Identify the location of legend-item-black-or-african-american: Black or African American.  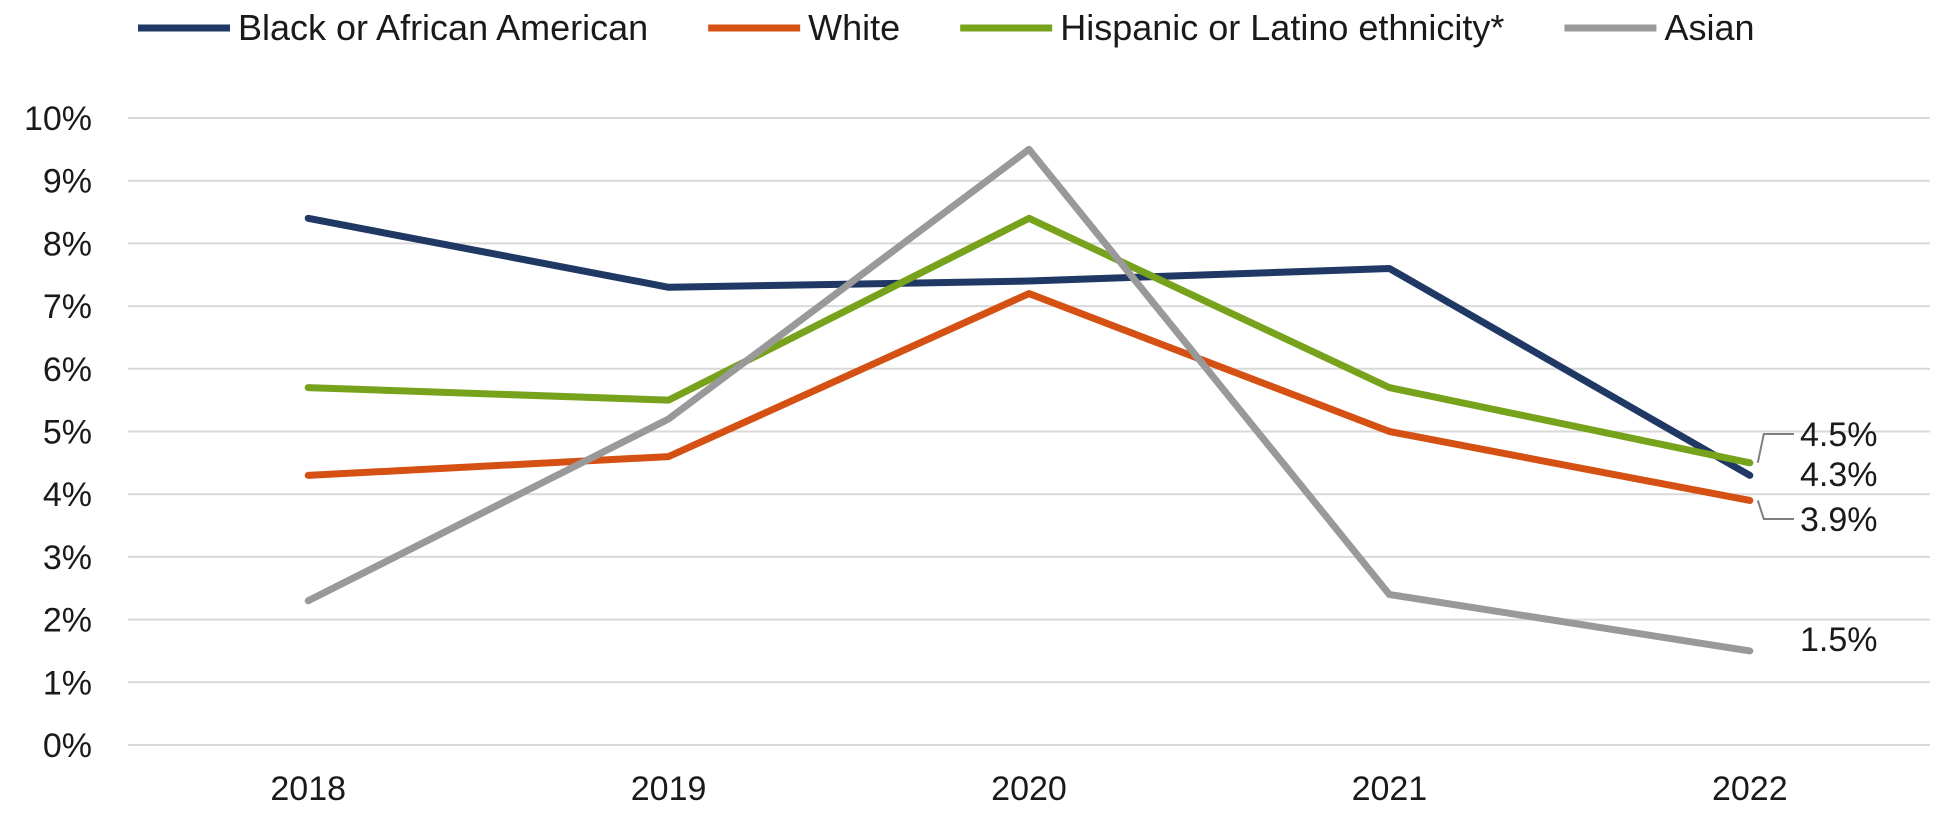
(393, 27).